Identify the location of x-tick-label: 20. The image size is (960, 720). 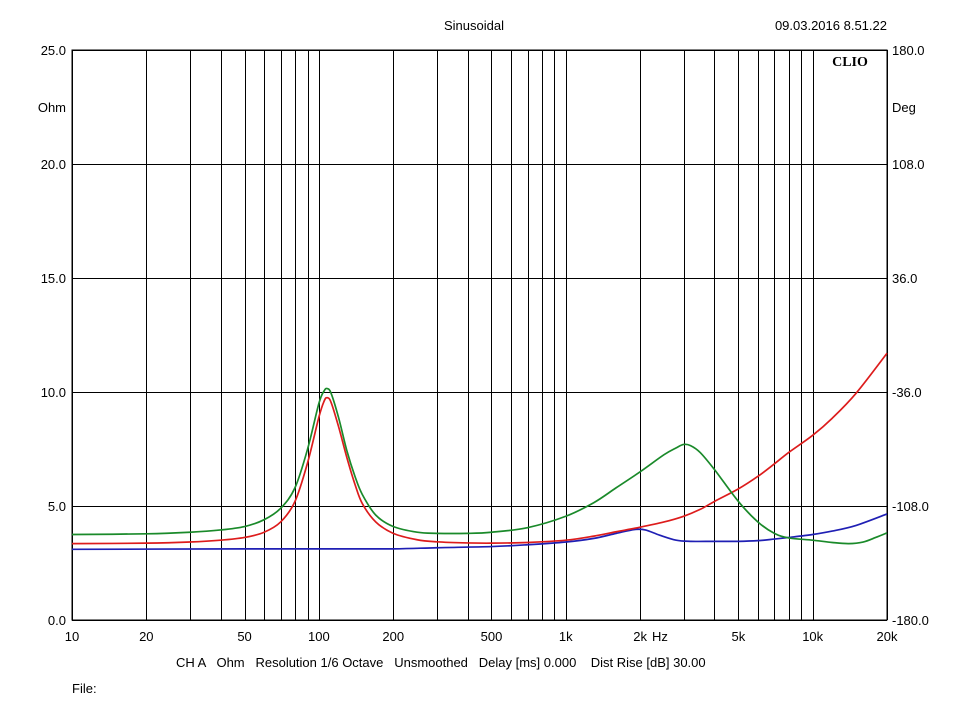
(146, 636).